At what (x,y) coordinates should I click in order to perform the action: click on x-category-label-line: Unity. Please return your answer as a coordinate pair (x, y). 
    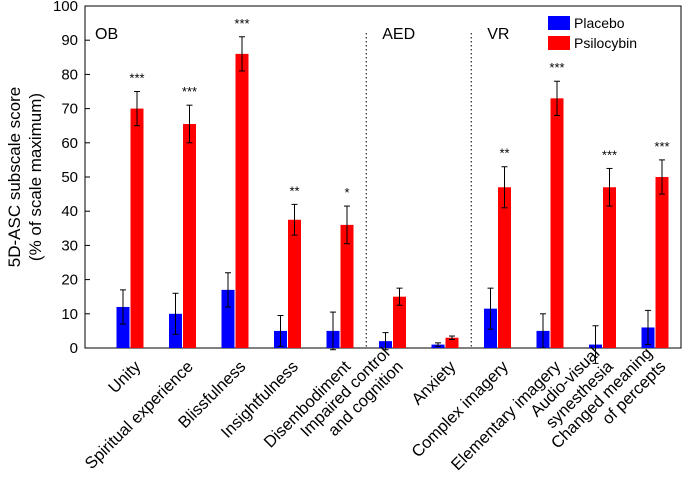
    Looking at the image, I should click on (125, 377).